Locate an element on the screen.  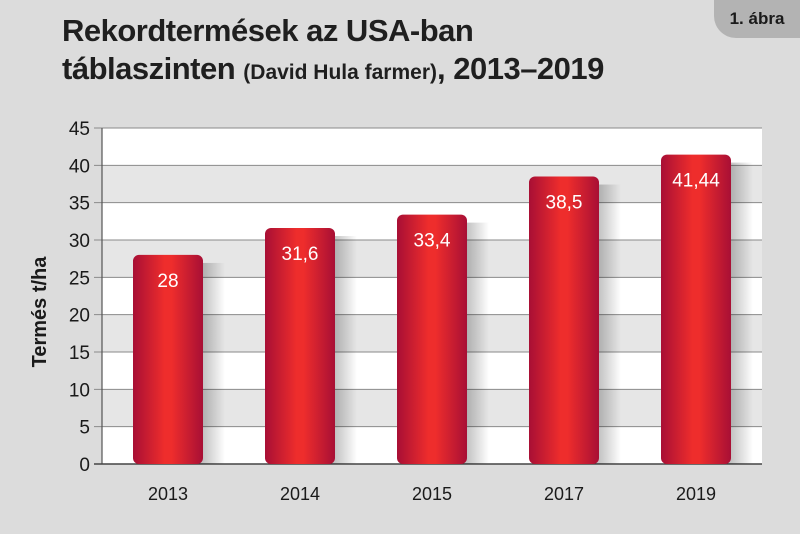
chart-title-line1: Rekordtermések az USA-ban is located at coordinates (268, 30).